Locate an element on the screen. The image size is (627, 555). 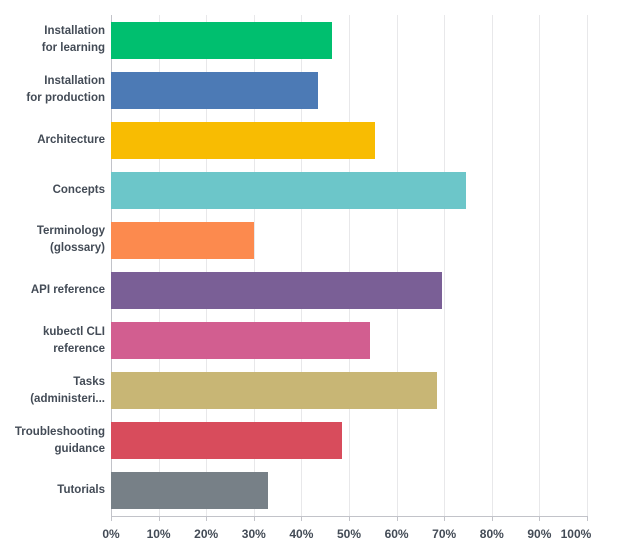
category-label-architecture: Architecture is located at coordinates (52, 140).